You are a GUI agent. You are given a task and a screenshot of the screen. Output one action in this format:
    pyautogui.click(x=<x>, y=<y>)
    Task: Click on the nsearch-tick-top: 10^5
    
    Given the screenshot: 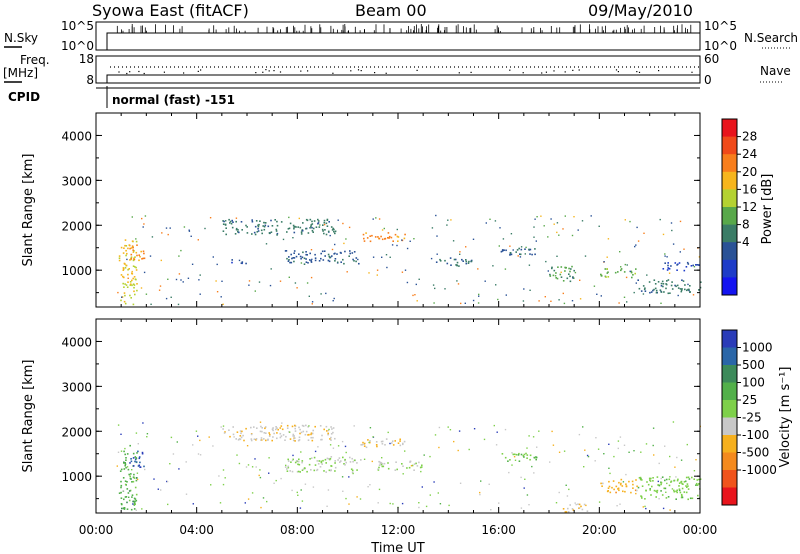 What is the action you would take?
    pyautogui.click(x=720, y=26)
    